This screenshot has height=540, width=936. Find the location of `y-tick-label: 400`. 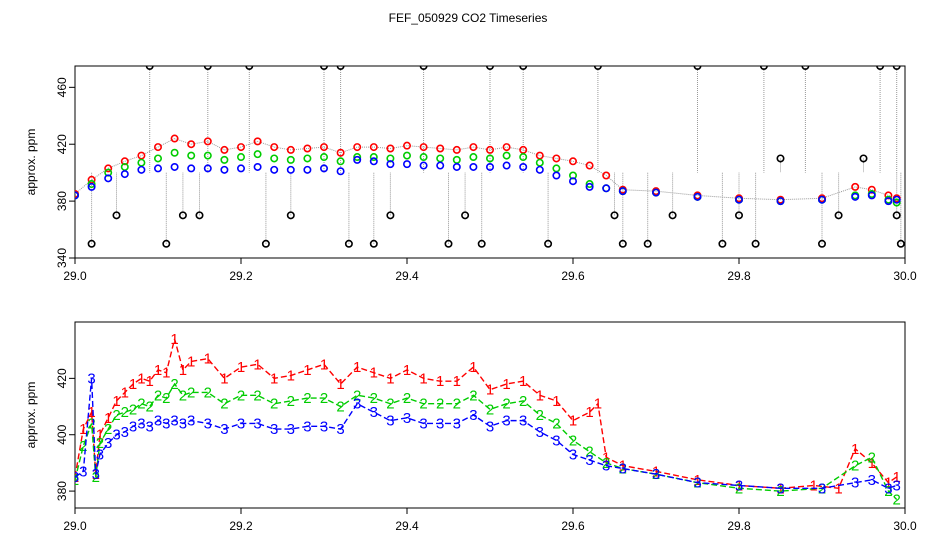

y-tick-label: 400 is located at coordinates (62, 434).